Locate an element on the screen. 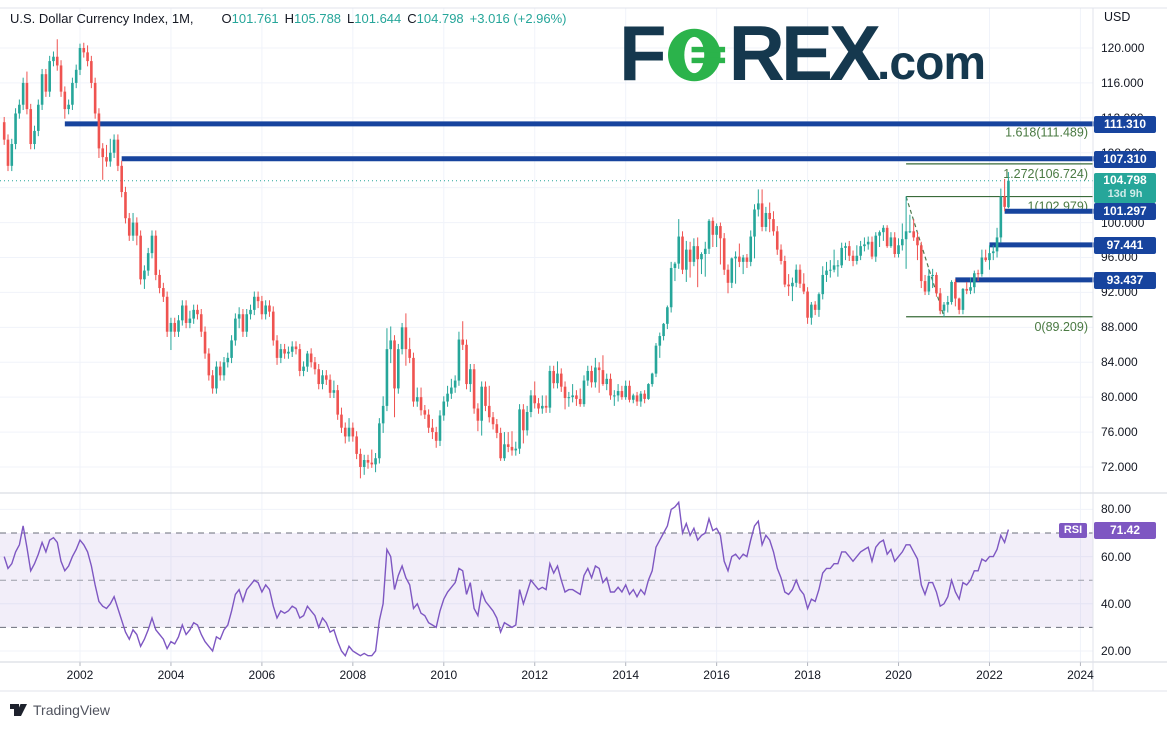 The width and height of the screenshot is (1167, 729). svg-text: 0(89.209) is located at coordinates (1061, 327).